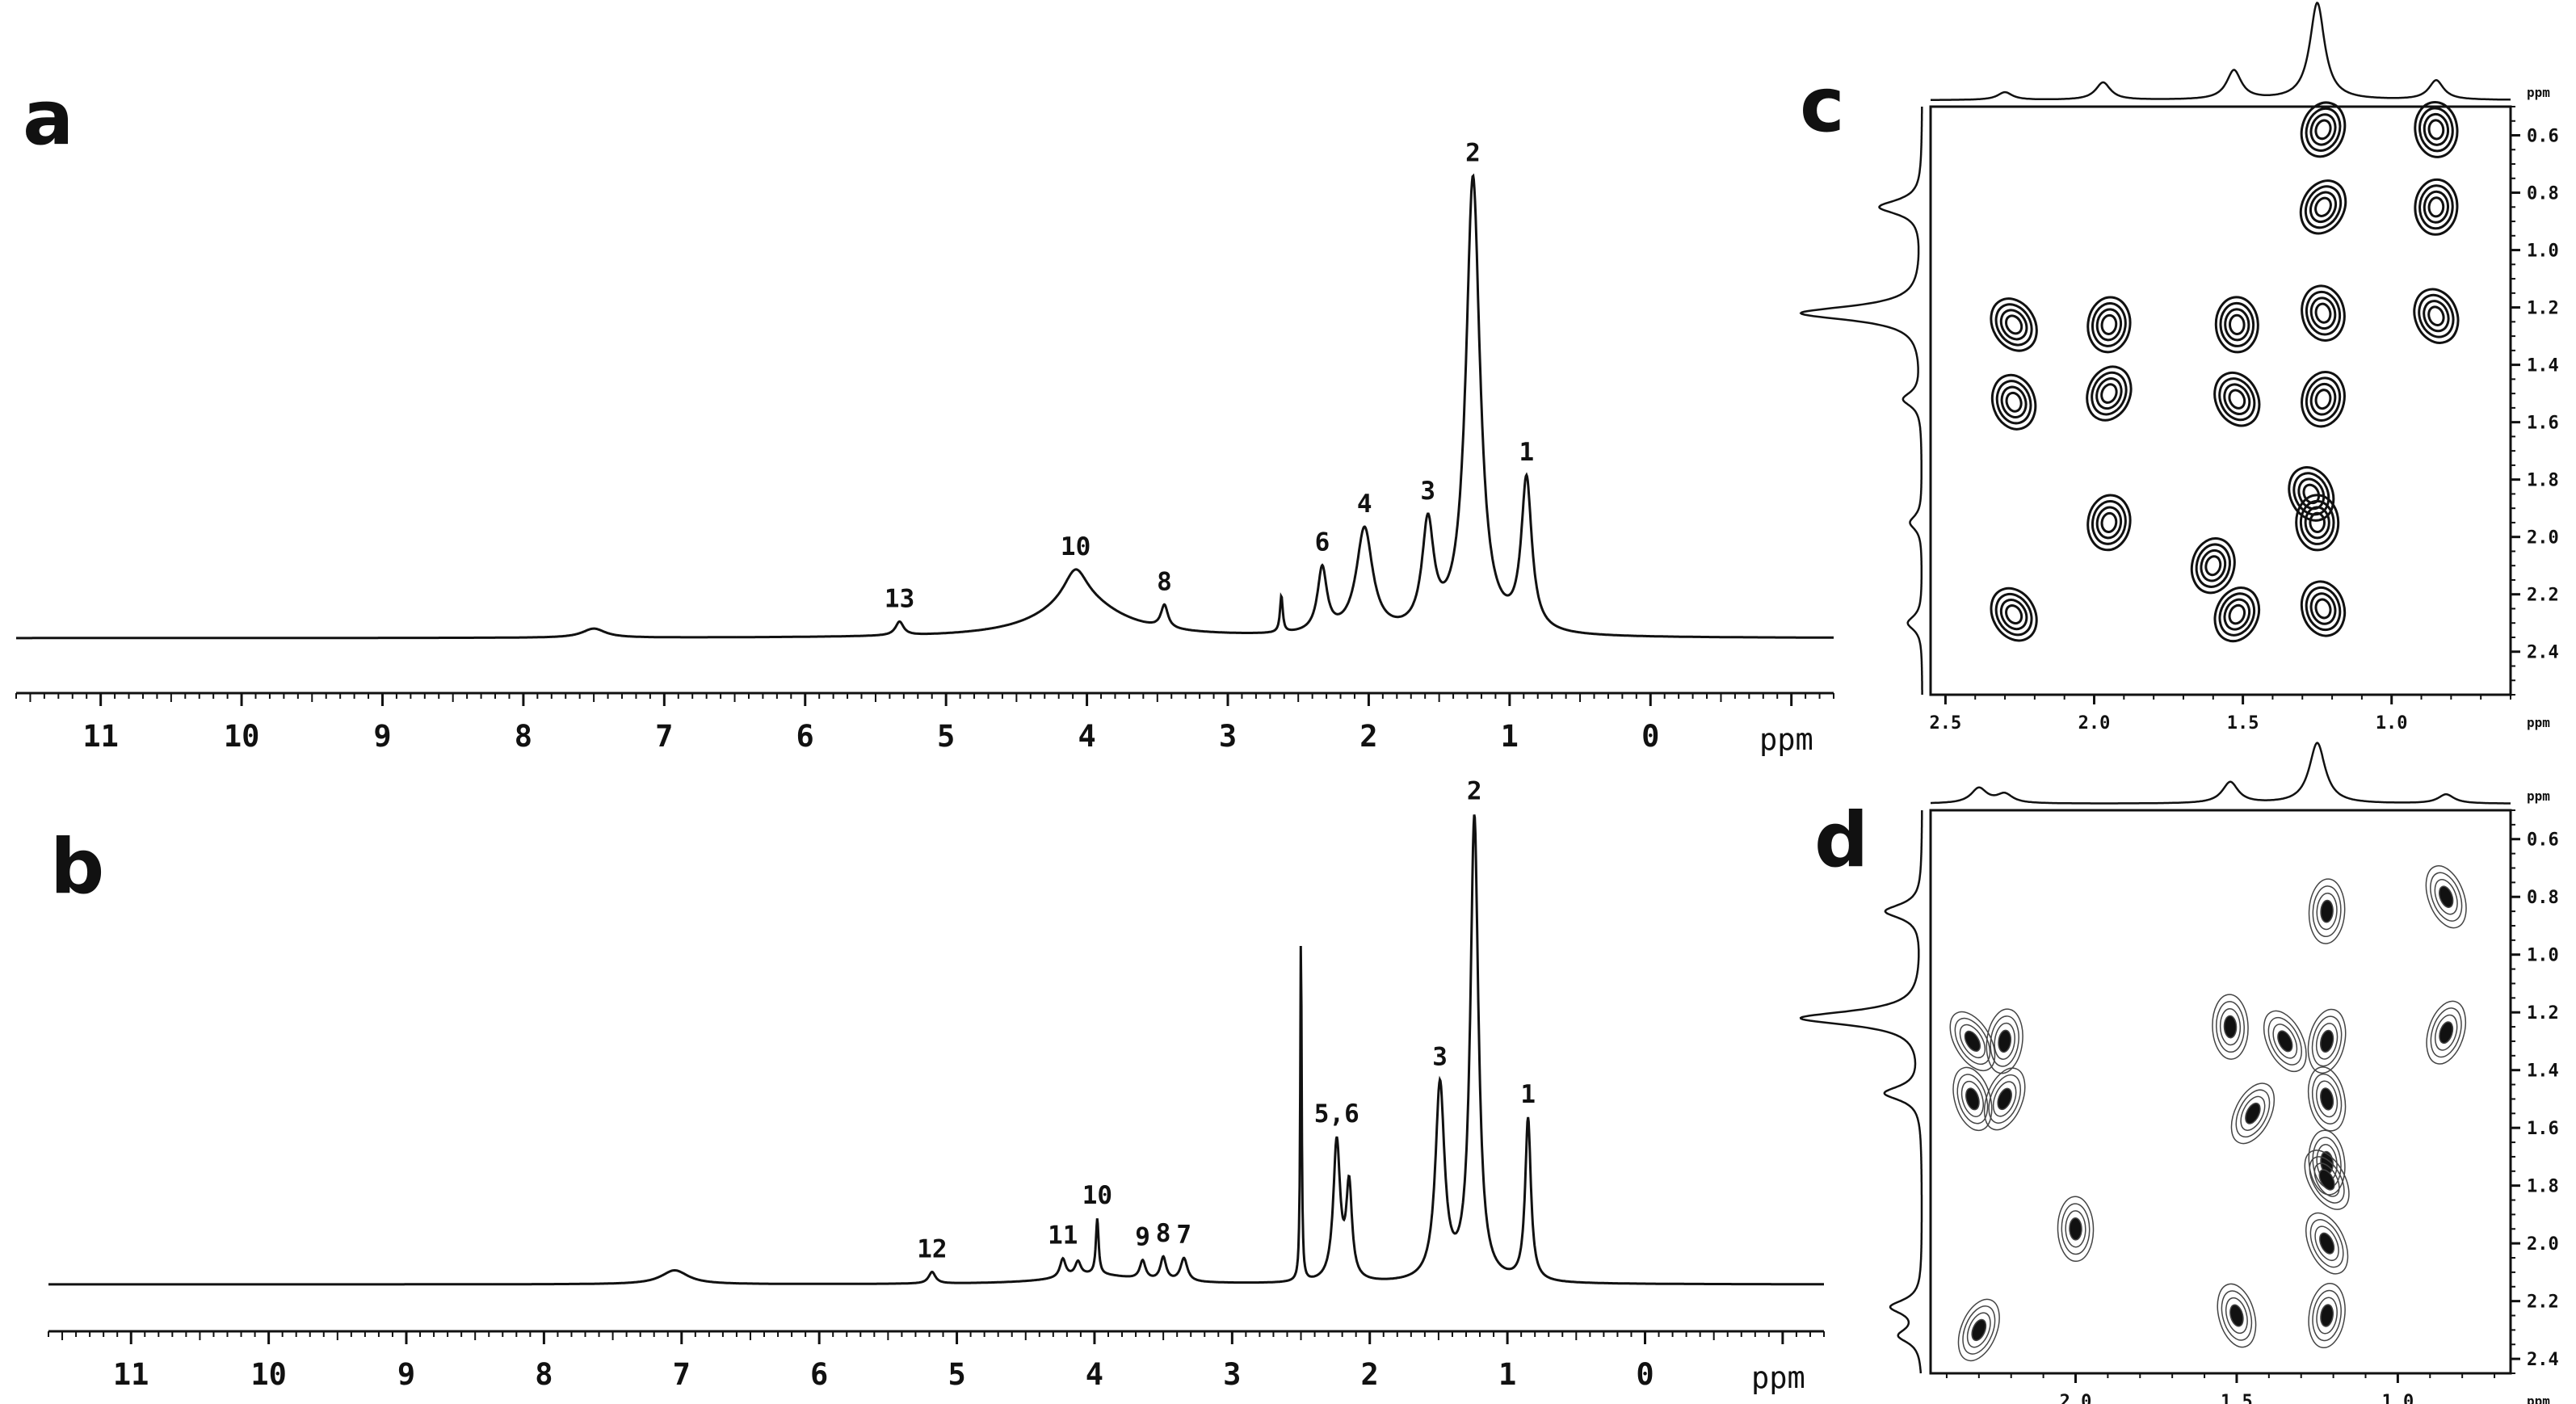  Describe the element at coordinates (1164, 581) in the screenshot. I see `peak-label: 8` at that location.